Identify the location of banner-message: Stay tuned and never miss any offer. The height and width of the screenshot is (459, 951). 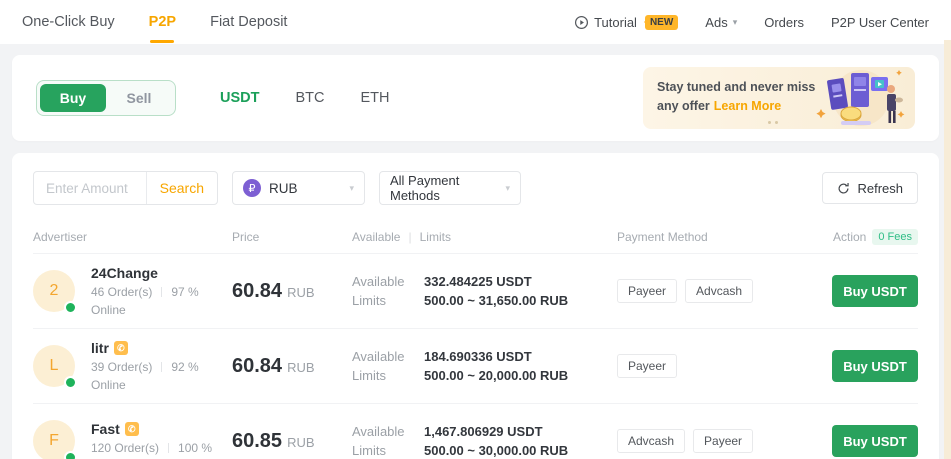
(736, 97).